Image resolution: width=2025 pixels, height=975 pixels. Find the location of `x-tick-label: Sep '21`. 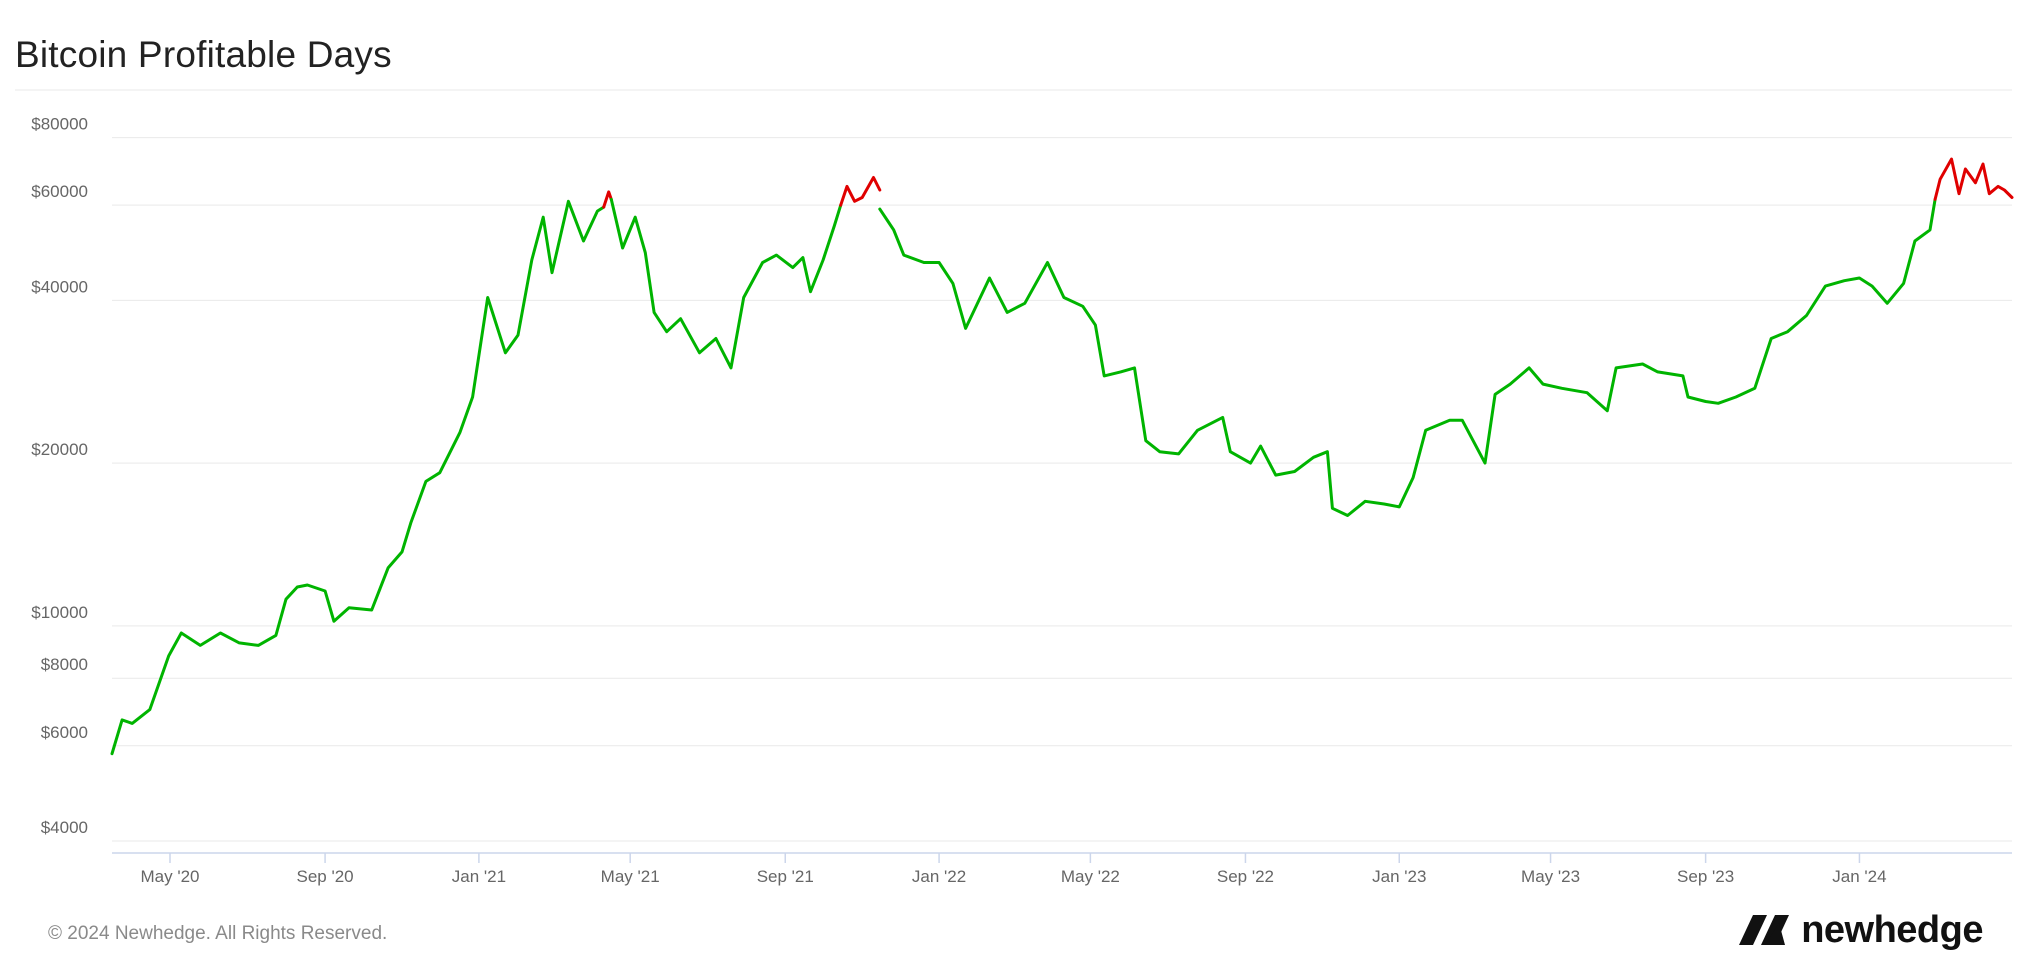

x-tick-label: Sep '21 is located at coordinates (785, 876).